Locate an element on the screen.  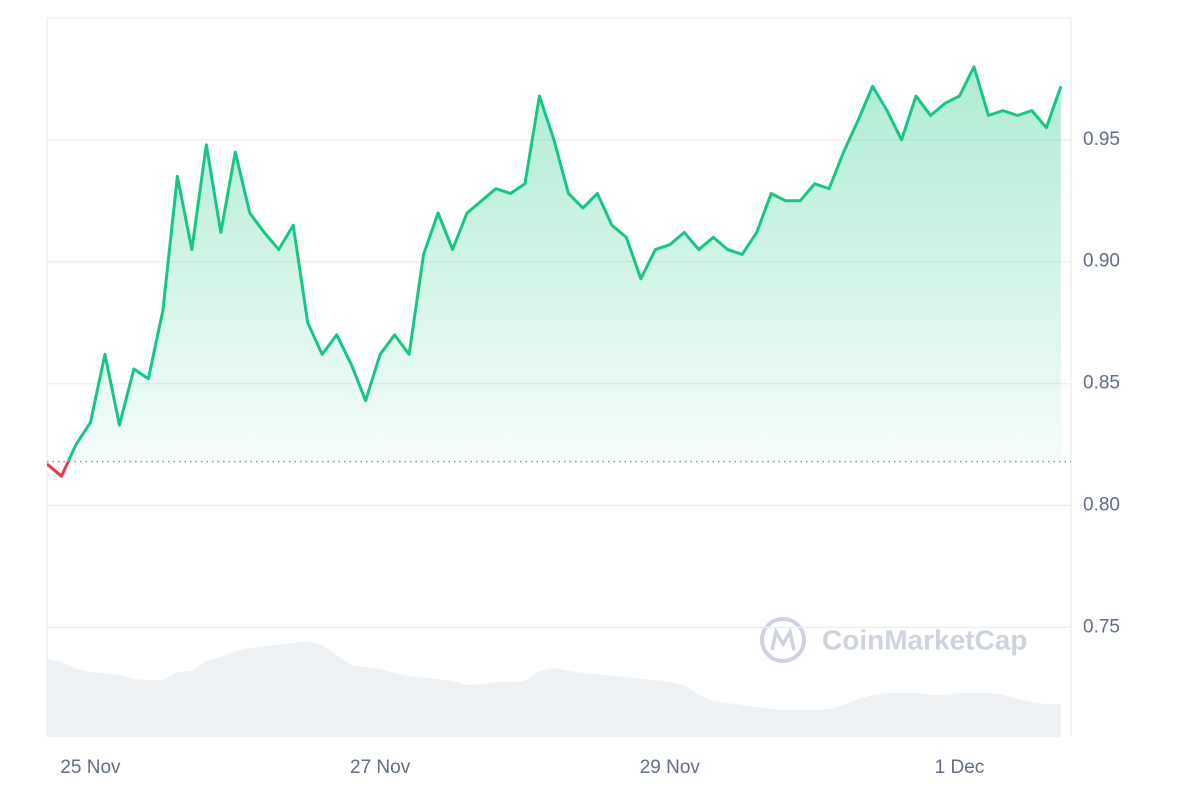
y-tick-label: 0.95 is located at coordinates (1101, 139).